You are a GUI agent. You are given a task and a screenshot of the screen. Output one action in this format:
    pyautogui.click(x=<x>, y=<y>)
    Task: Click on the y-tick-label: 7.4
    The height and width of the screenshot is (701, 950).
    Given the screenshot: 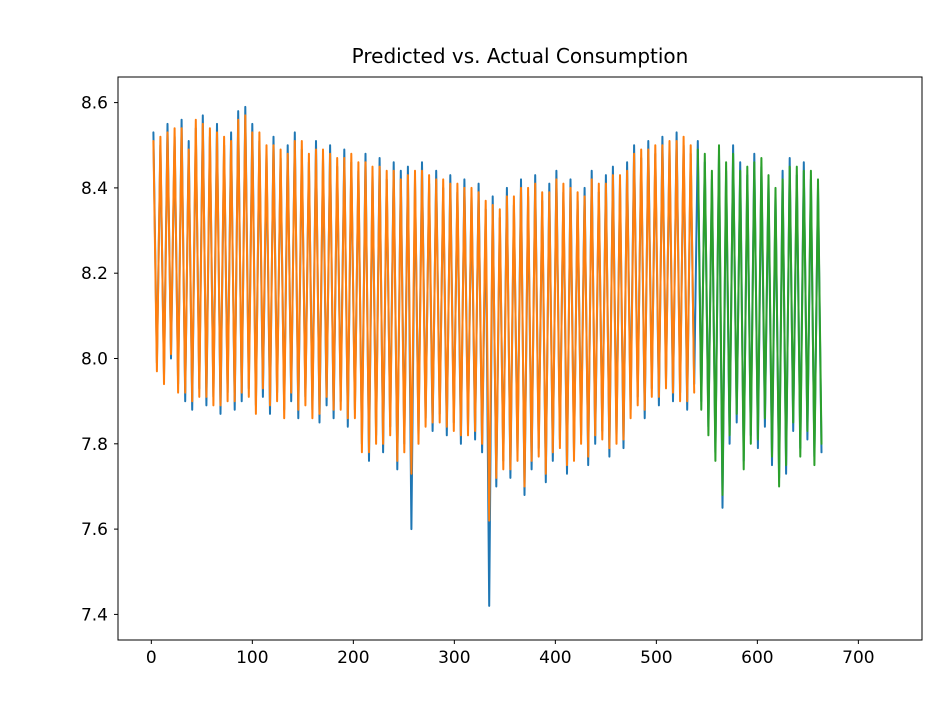 What is the action you would take?
    pyautogui.click(x=94, y=615)
    